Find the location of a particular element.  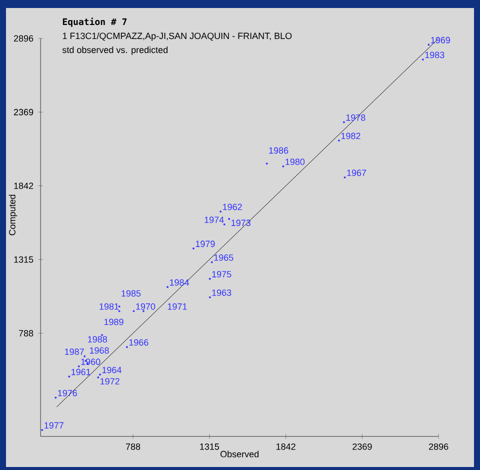

x-axis-title: Observed is located at coordinates (239, 454).